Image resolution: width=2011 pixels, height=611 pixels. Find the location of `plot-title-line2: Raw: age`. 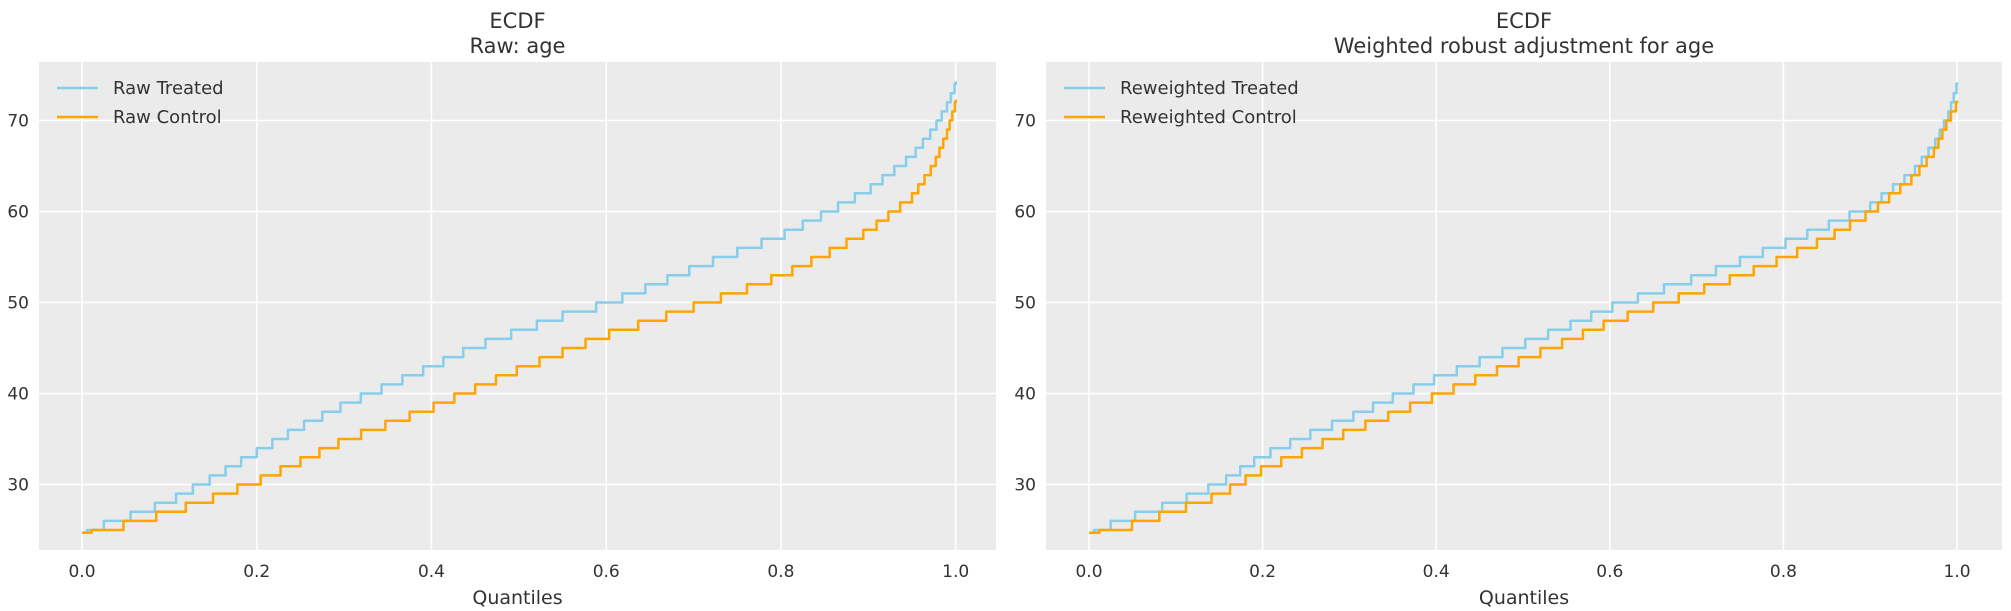

plot-title-line2: Raw: age is located at coordinates (518, 46).